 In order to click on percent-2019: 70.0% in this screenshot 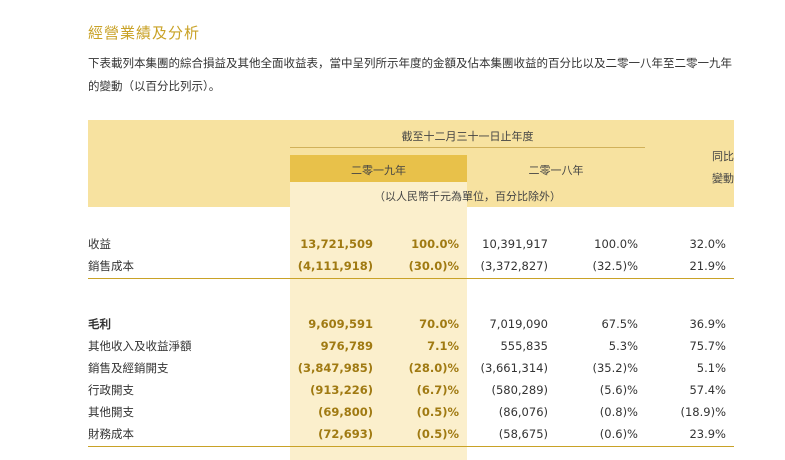, I will do `click(439, 324)`.